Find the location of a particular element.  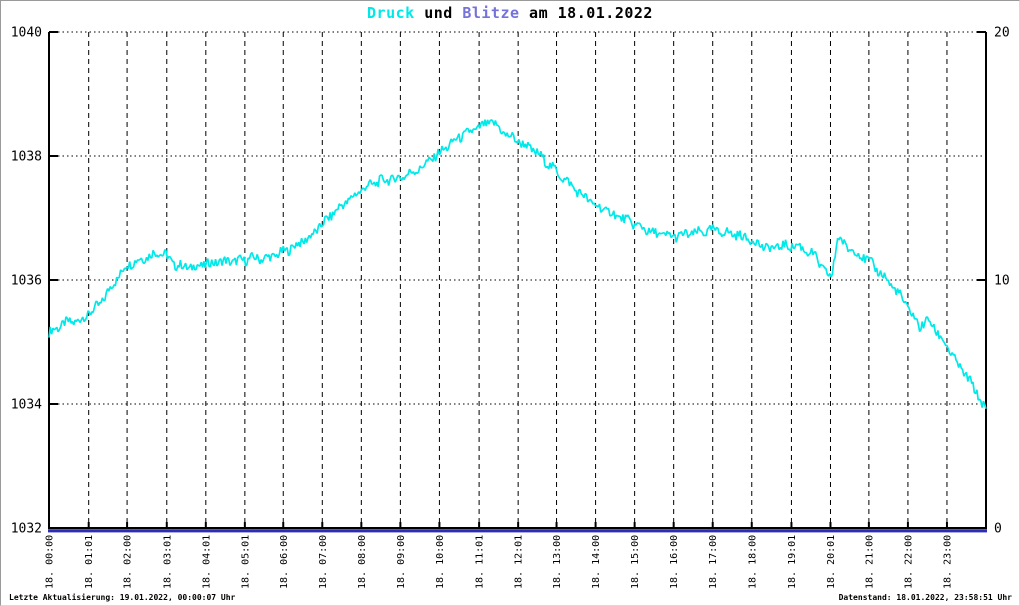

x-tick-label: 18. 16:00 is located at coordinates (674, 562).